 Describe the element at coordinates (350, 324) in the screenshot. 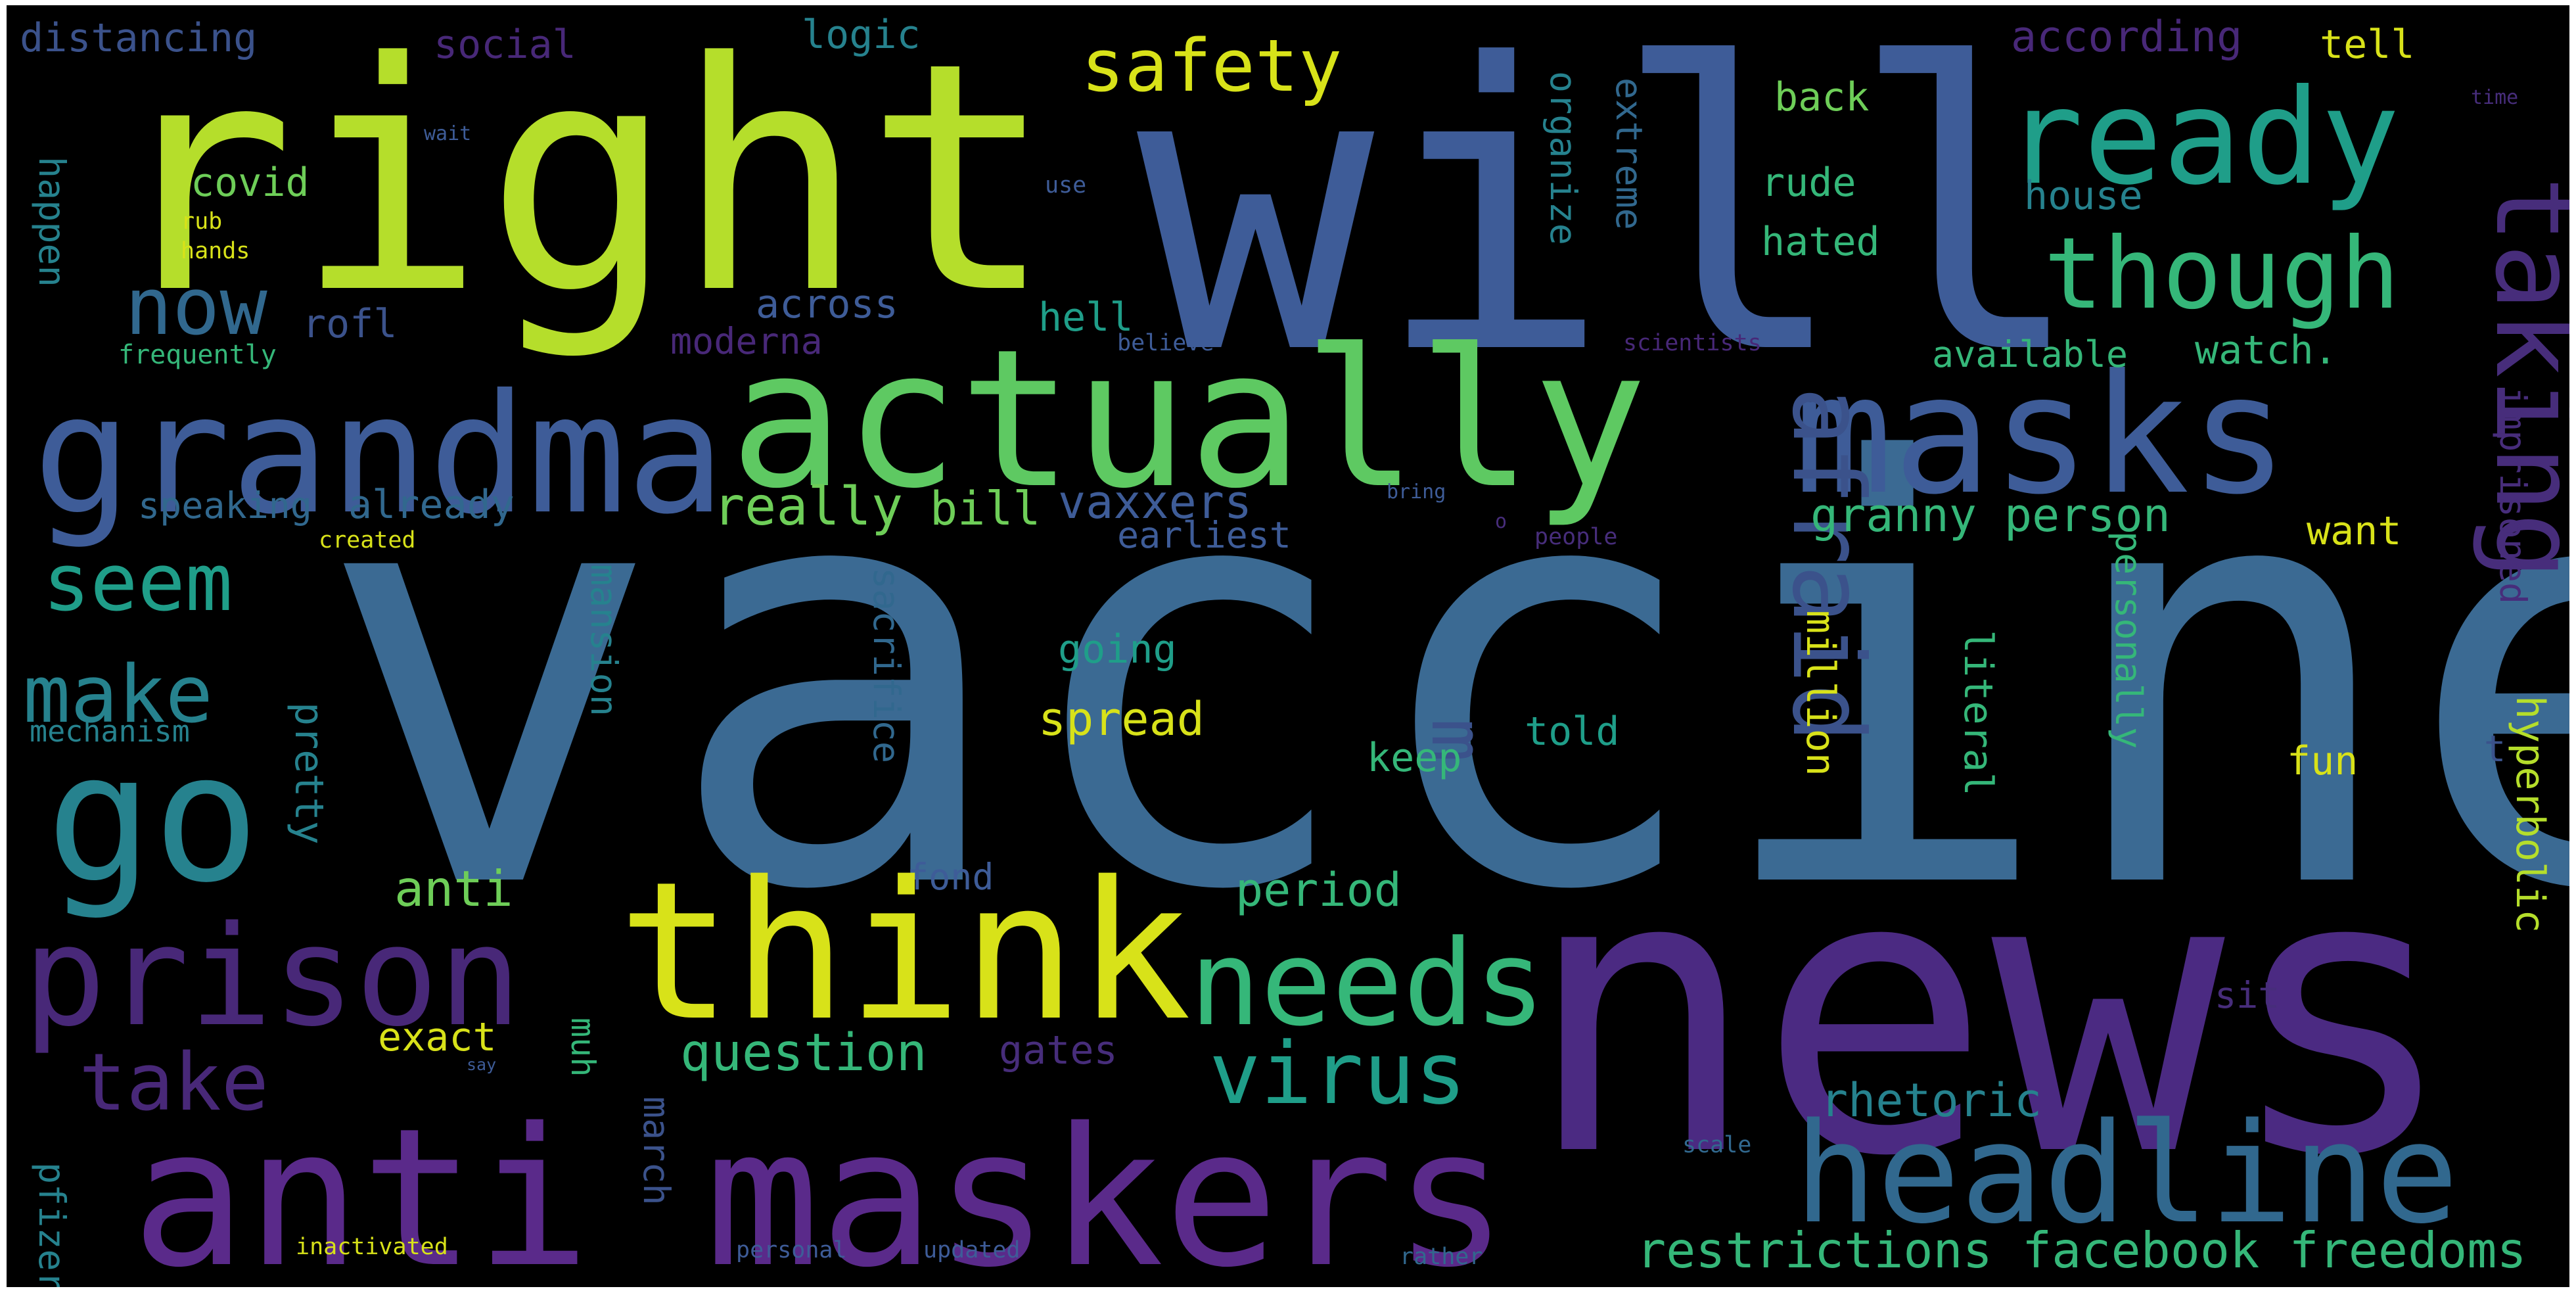

I see `word-rofl: rofl` at that location.